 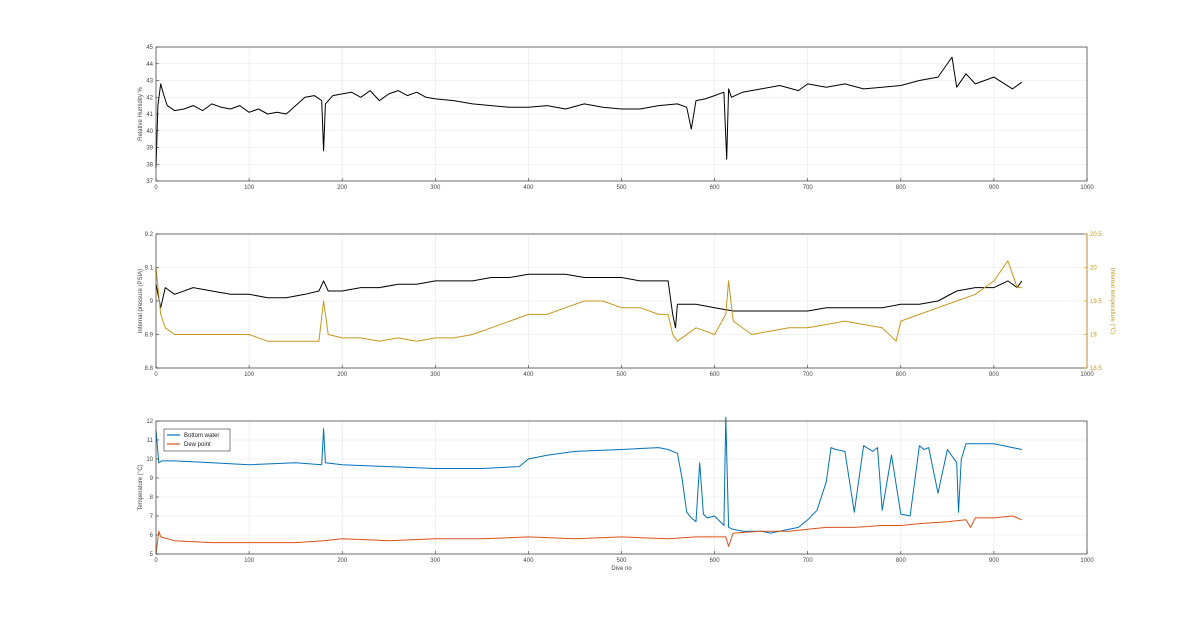 What do you see at coordinates (1096, 369) in the screenshot?
I see `y2-tick-label: 18.5` at bounding box center [1096, 369].